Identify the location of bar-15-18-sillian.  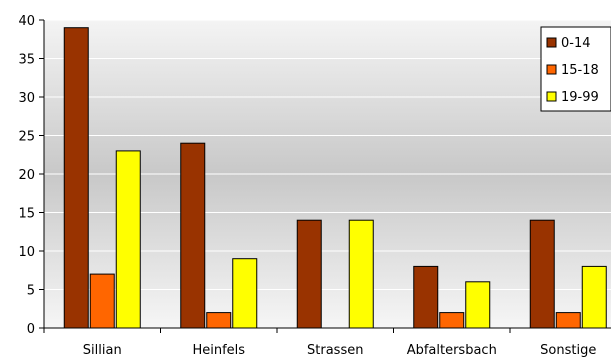
(102, 301).